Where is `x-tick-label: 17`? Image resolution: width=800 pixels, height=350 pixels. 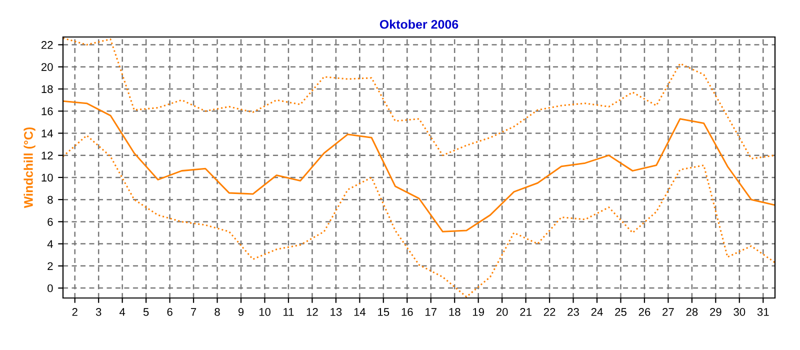
x-tick-label: 17 is located at coordinates (431, 312).